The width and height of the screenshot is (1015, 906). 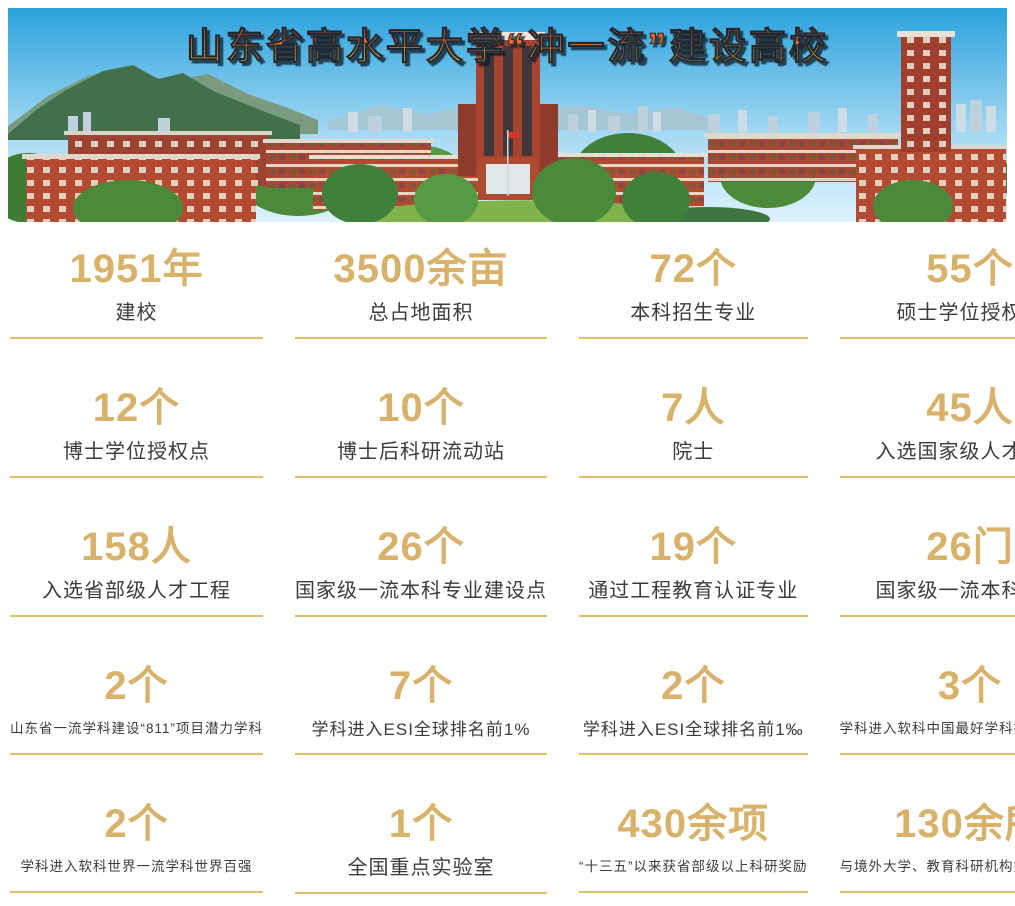 What do you see at coordinates (693, 866) in the screenshot?
I see `stat-label: “十三五”以来获省部级以上科研奖励` at bounding box center [693, 866].